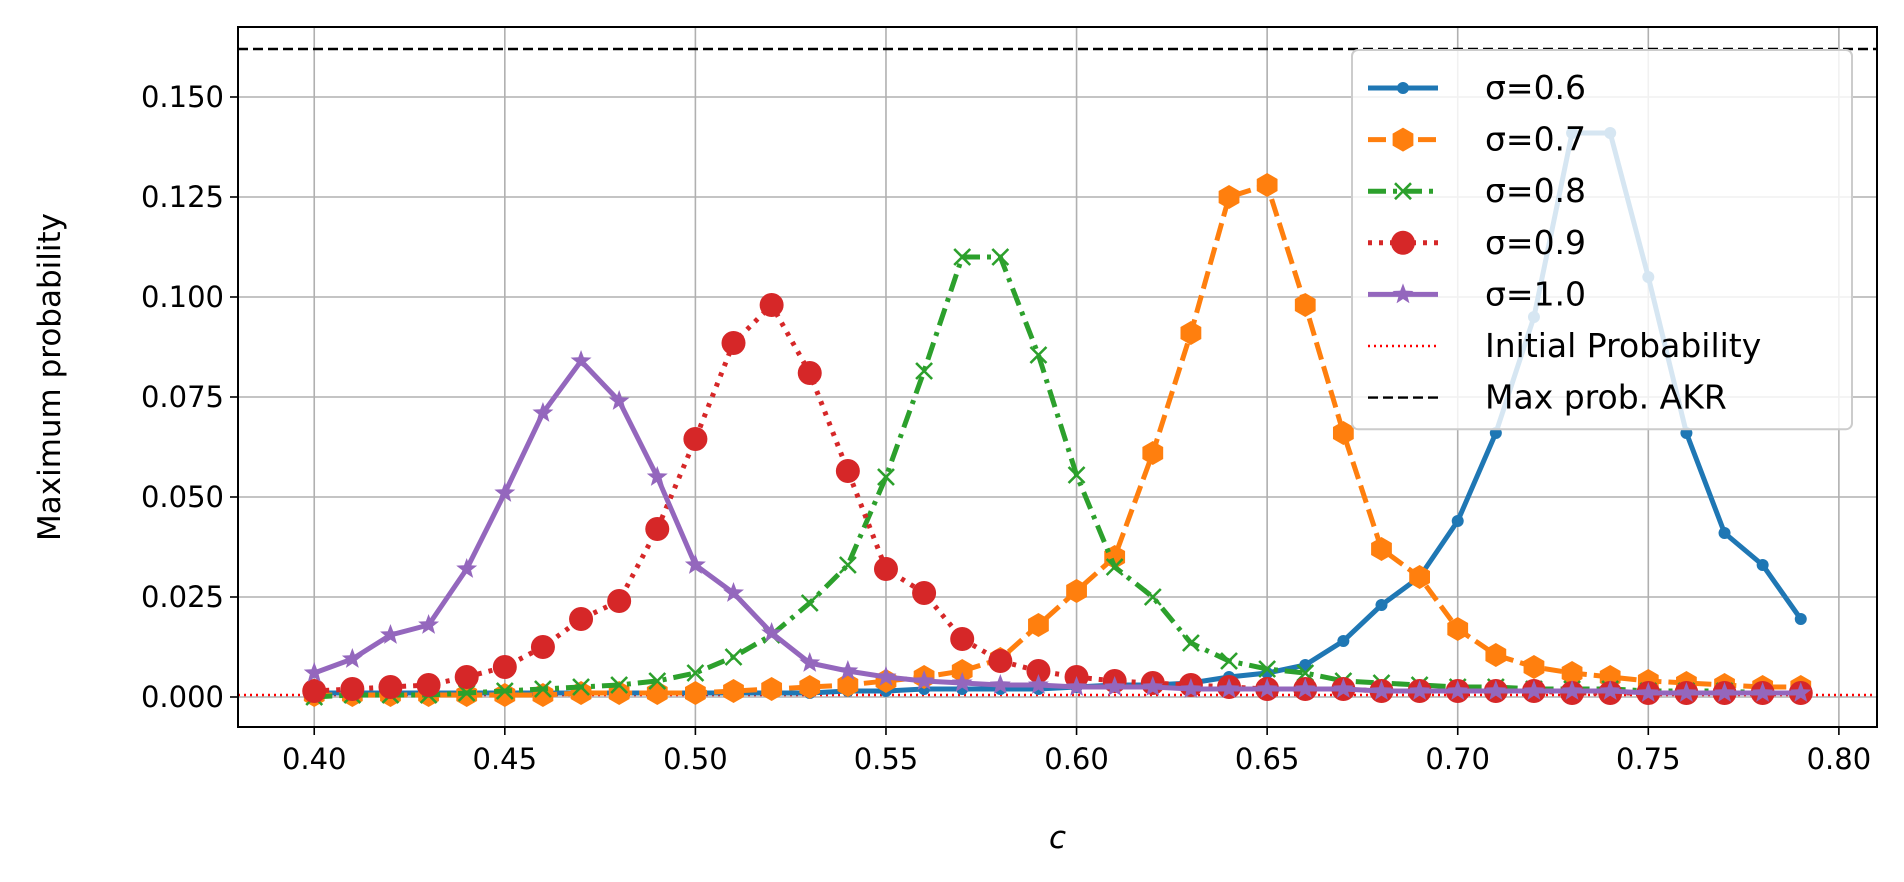 This screenshot has height=882, width=1904. Describe the element at coordinates (1535, 293) in the screenshot. I see `legend-label: σ=1.0` at that location.